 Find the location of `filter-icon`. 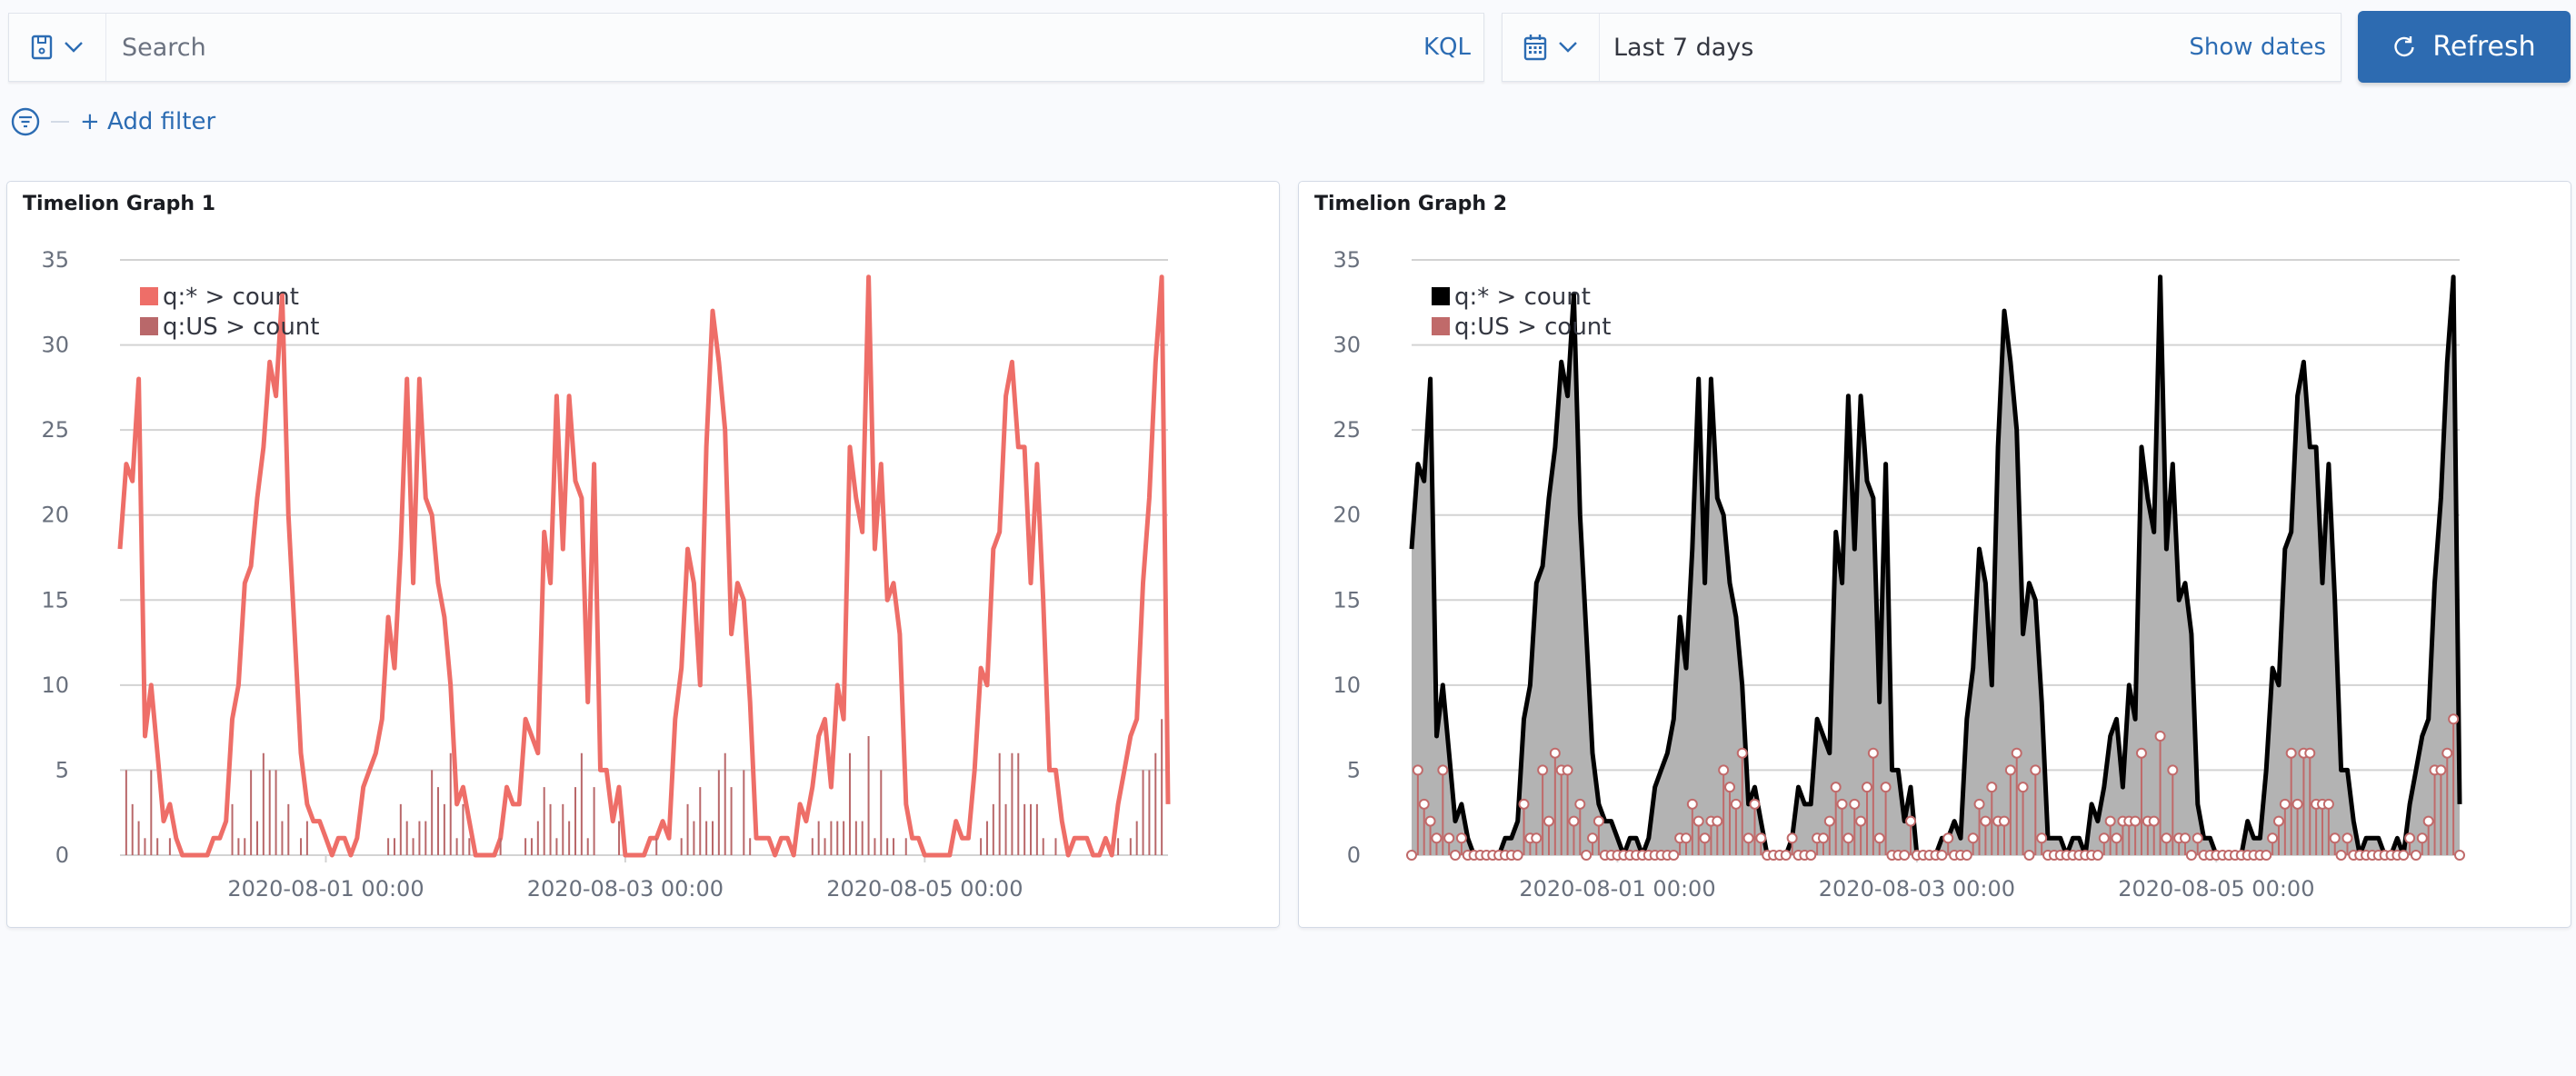

filter-icon is located at coordinates (25, 121).